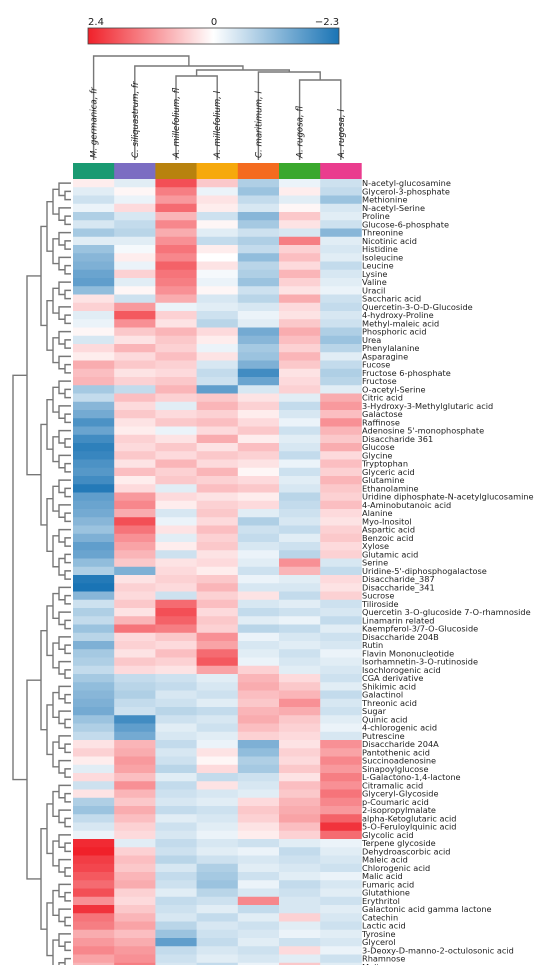 The width and height of the screenshot is (550, 965). Describe the element at coordinates (217, 107) in the screenshot. I see `column-dendrogram` at that location.